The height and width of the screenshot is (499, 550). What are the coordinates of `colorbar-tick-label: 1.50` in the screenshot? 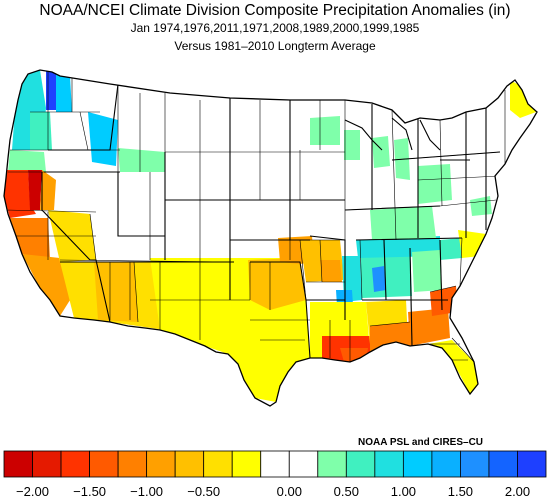 It's located at (460, 491).